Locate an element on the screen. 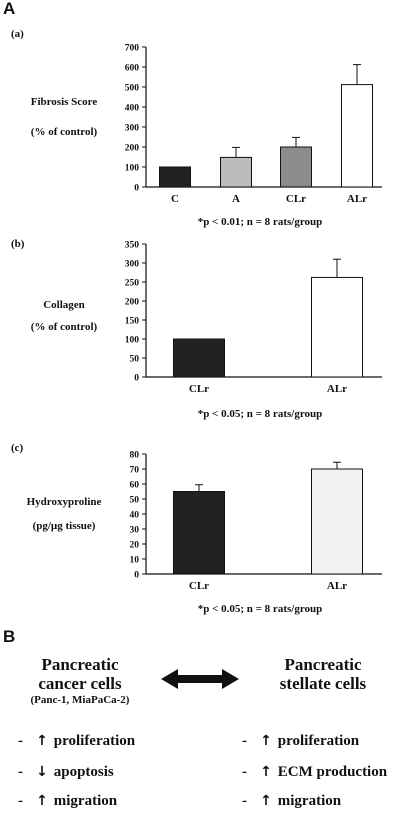 The width and height of the screenshot is (403, 813). stellate-effect-3: - ↑ migration is located at coordinates (291, 801).